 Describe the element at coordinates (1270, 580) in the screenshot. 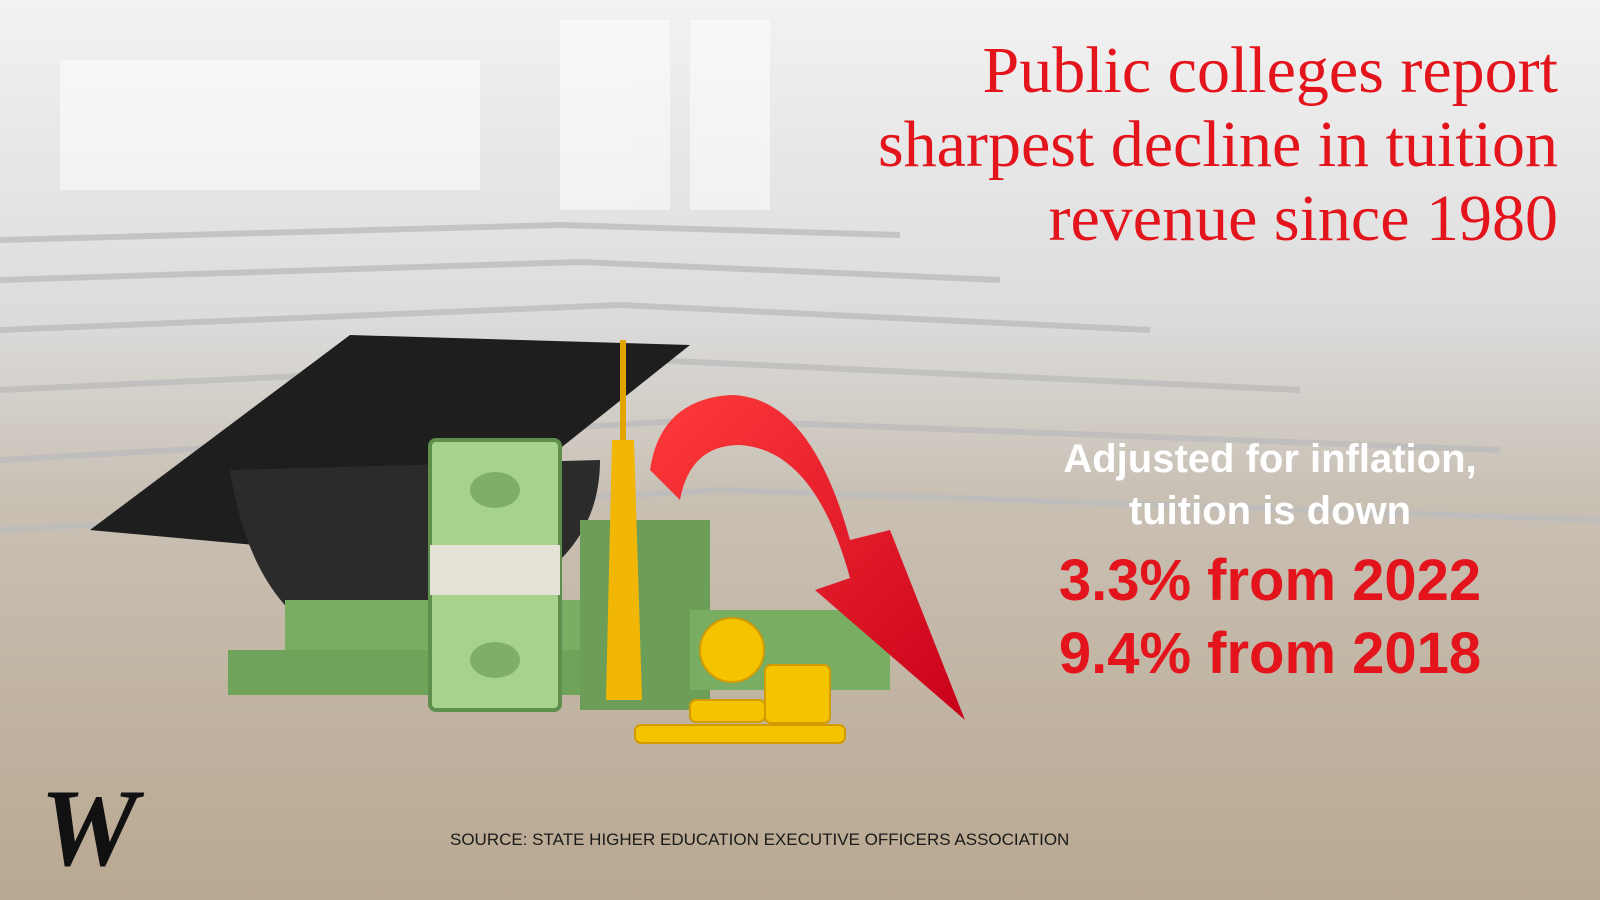

I see `stat: 3.3% from 2022` at that location.